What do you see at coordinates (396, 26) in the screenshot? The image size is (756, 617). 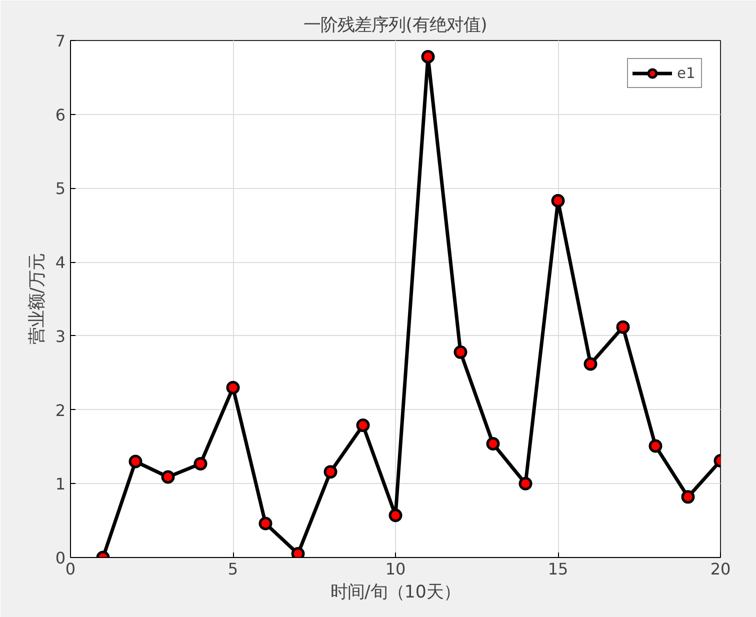 I see `chart-title: 一阶残差序列(有绝对值)` at bounding box center [396, 26].